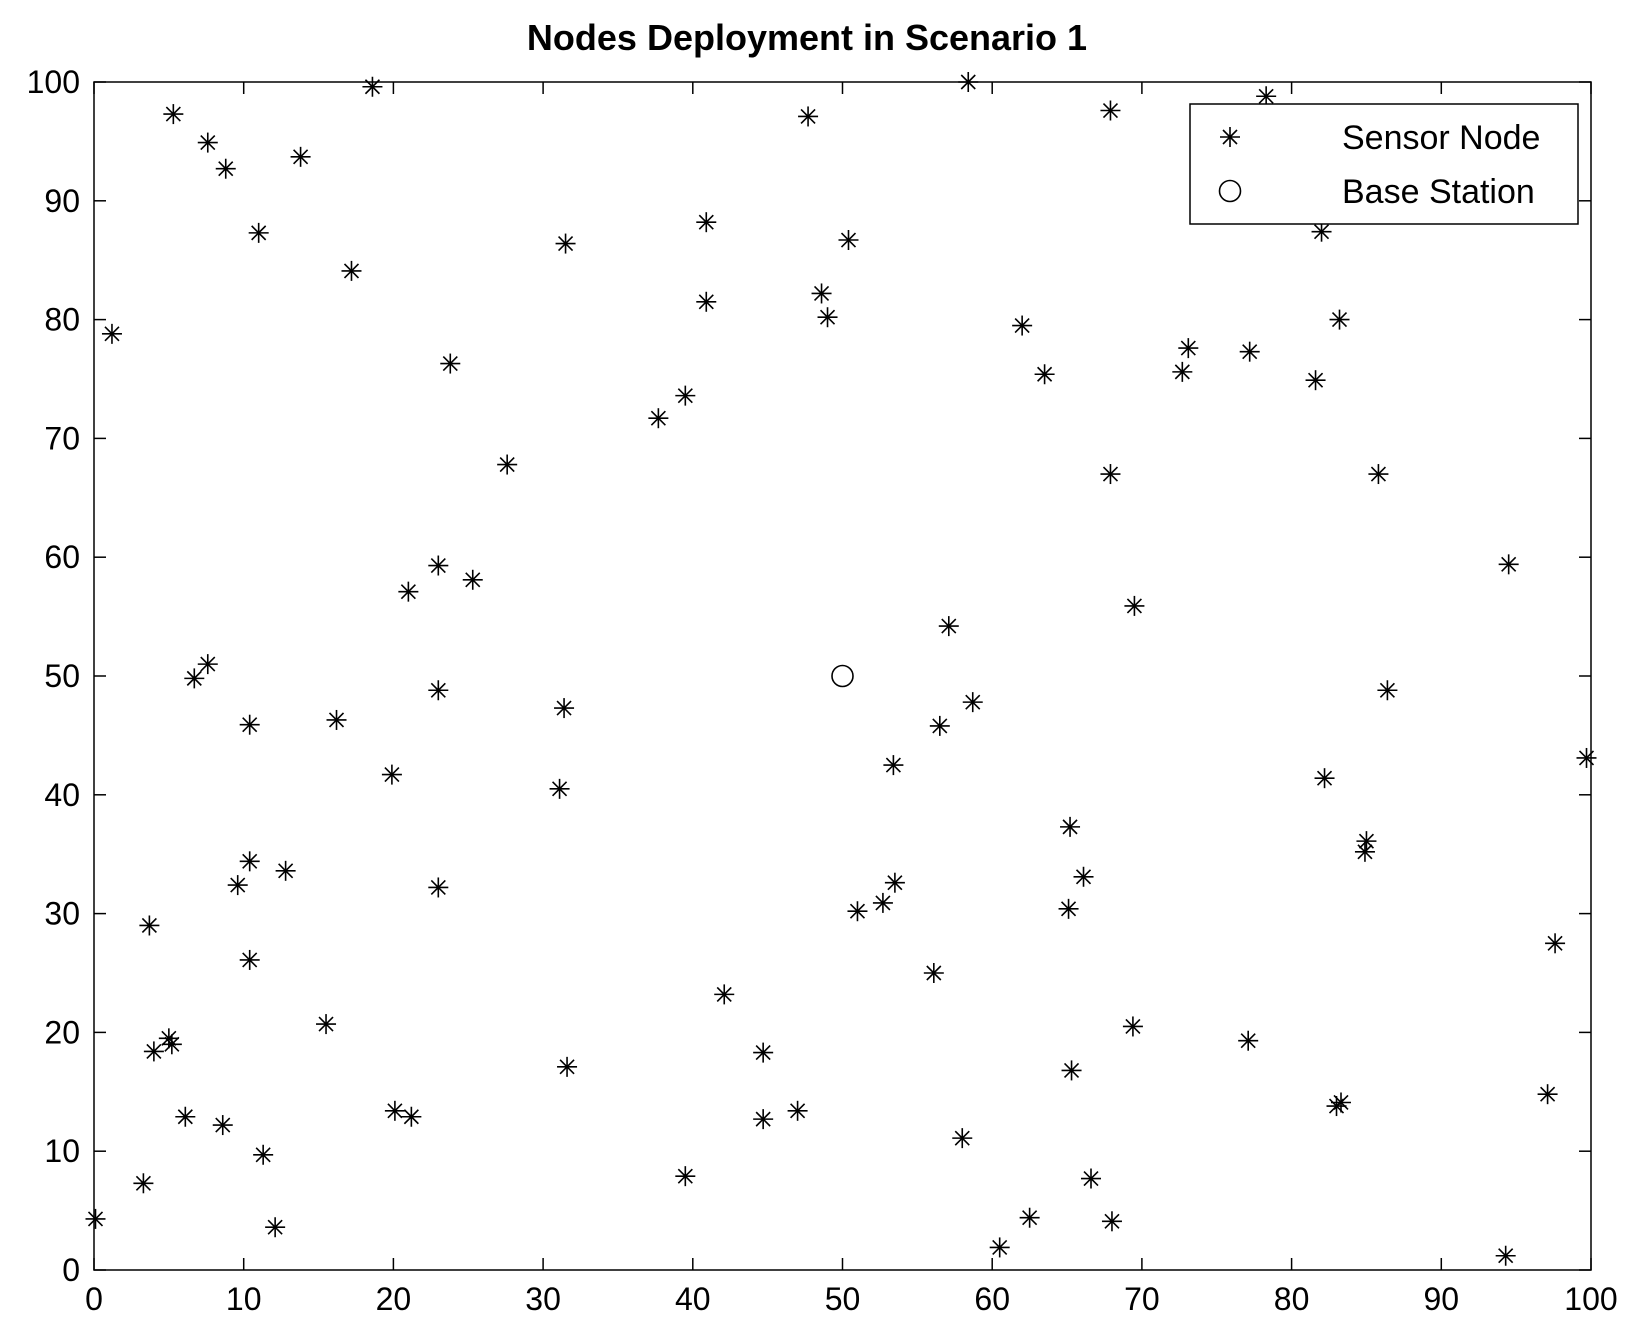 This screenshot has height=1334, width=1640. What do you see at coordinates (62, 1151) in the screenshot?
I see `y-tick-label: 10` at bounding box center [62, 1151].